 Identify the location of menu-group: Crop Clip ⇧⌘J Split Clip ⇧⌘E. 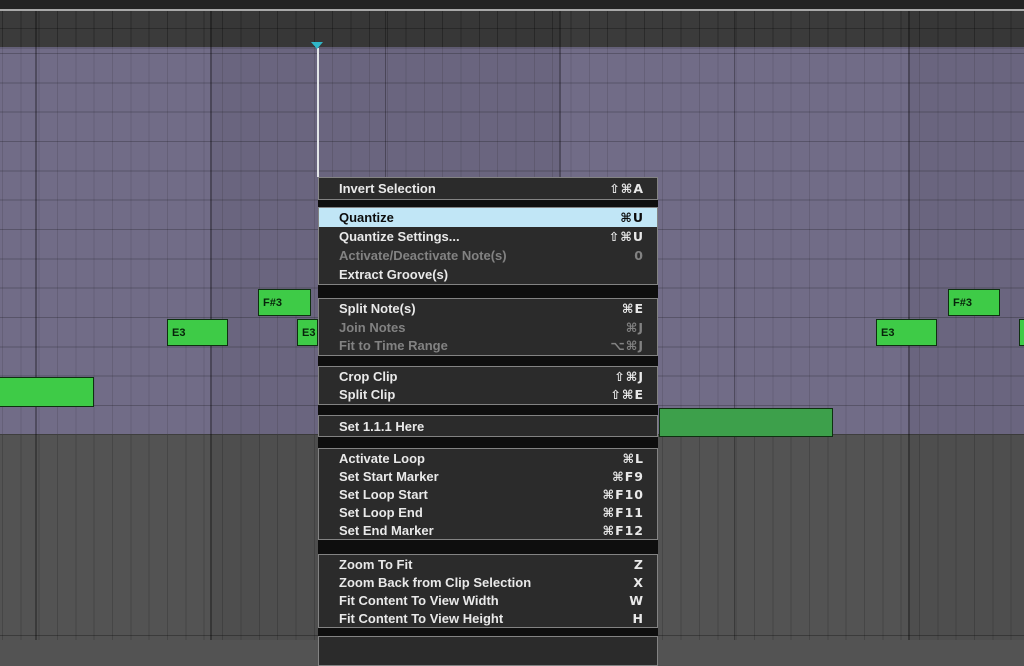
(488, 385).